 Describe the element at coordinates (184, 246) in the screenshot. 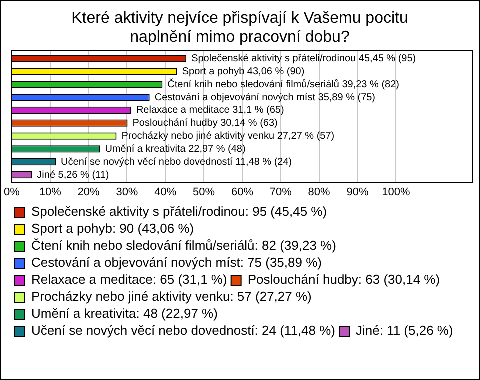

I see `legend-label: Čtení knih nebo sledování filmů/seriálů: 82 (39,23 %)` at that location.